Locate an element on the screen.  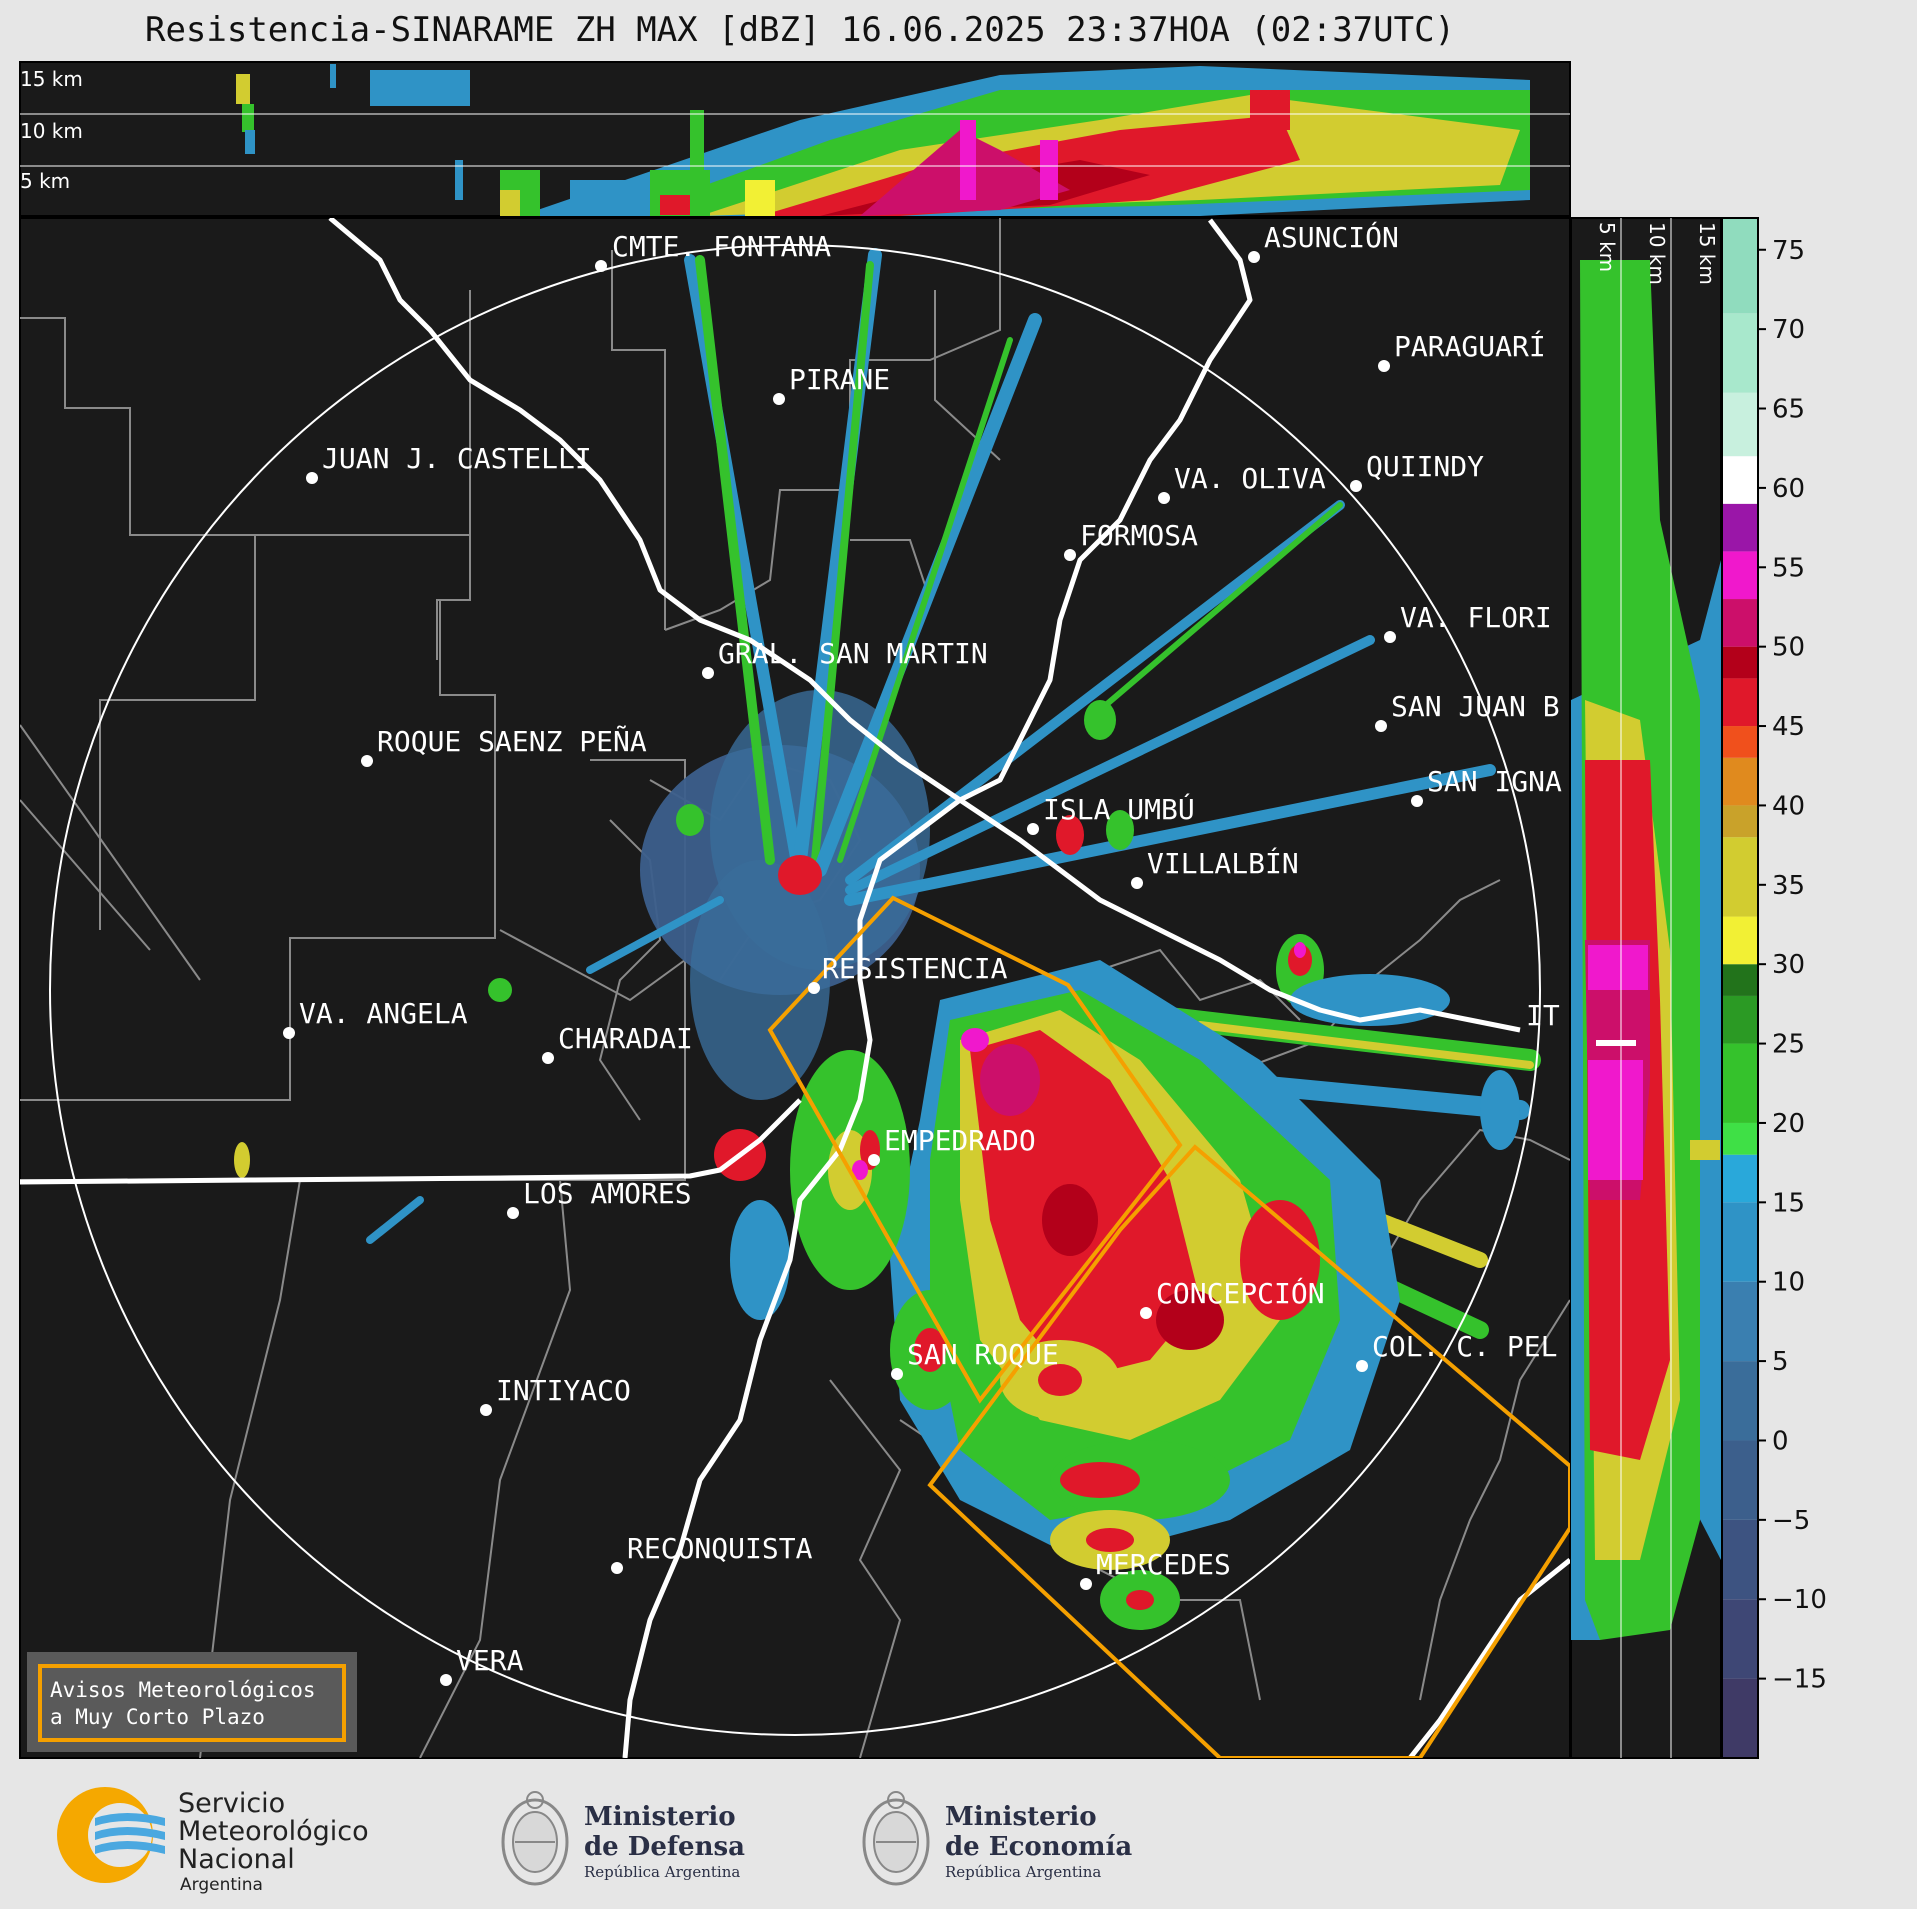
colorbar-tick-label: 60 is located at coordinates (1788, 489).